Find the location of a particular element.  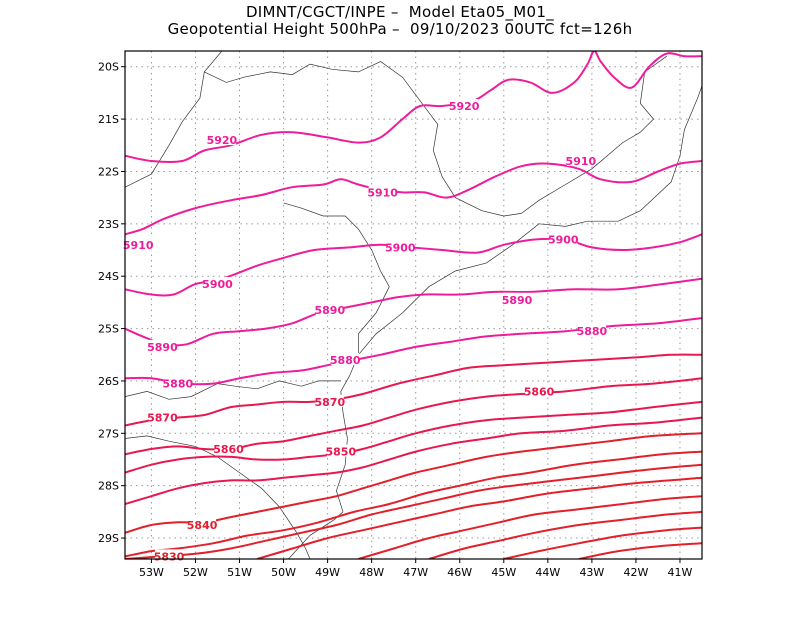

contour-label-5840: 5840 is located at coordinates (202, 525).